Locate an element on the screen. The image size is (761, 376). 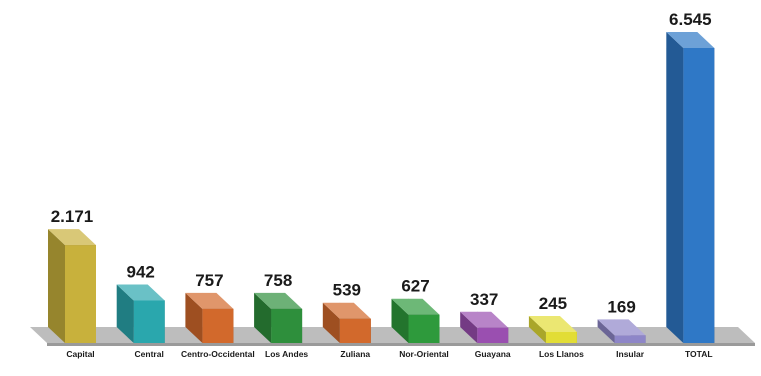
bar-total is located at coordinates (690, 187).